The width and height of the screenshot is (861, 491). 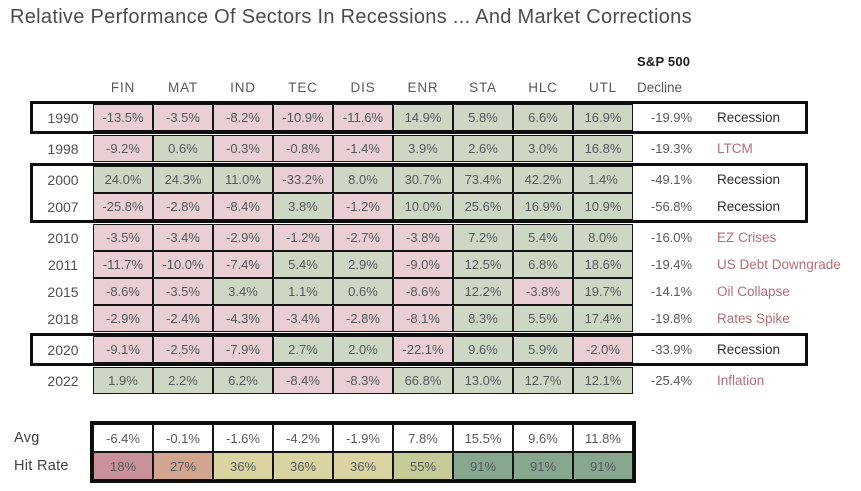 I want to click on sector-cell: -25.8%, so click(x=123, y=206).